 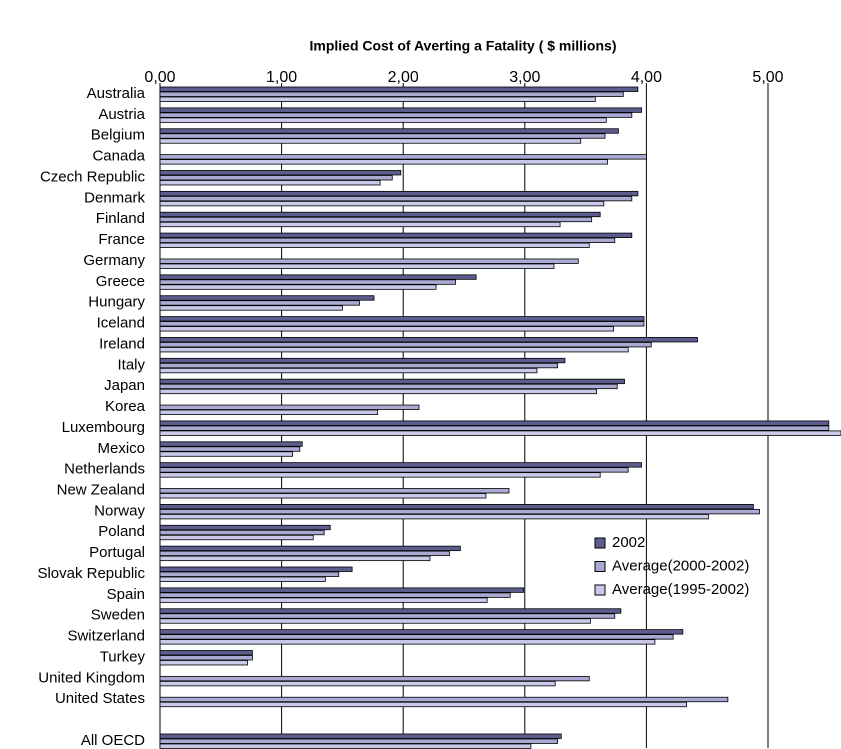 I want to click on x-tick-label: 0,00, so click(x=159, y=77).